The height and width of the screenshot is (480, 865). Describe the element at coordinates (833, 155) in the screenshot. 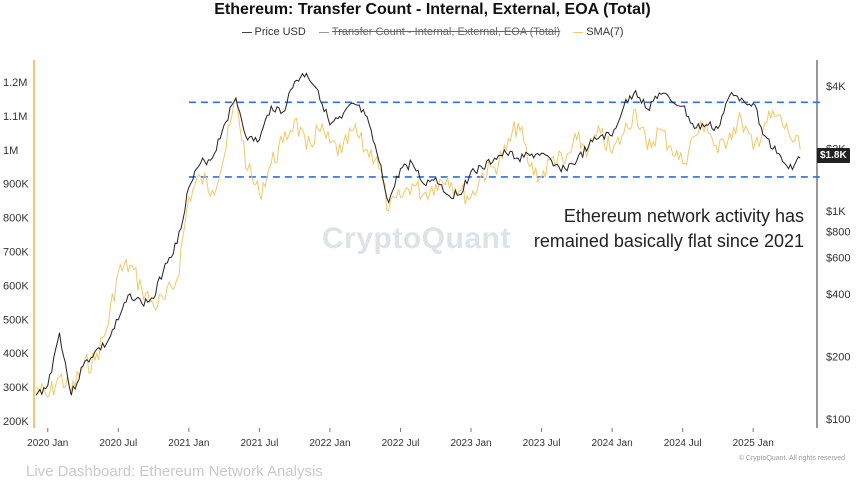

I see `current-price-badge: $1.8K` at that location.